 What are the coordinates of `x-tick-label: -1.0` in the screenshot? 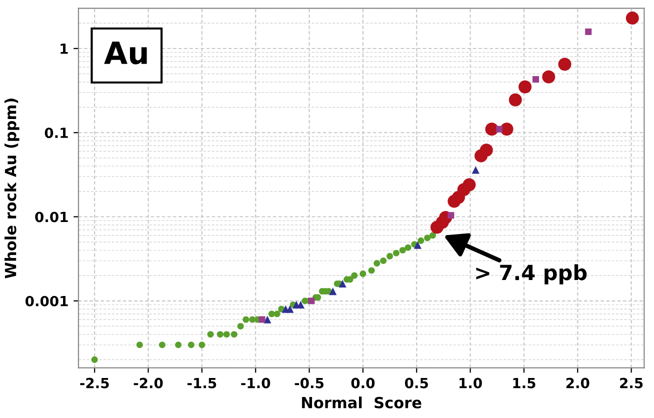 It's located at (255, 383).